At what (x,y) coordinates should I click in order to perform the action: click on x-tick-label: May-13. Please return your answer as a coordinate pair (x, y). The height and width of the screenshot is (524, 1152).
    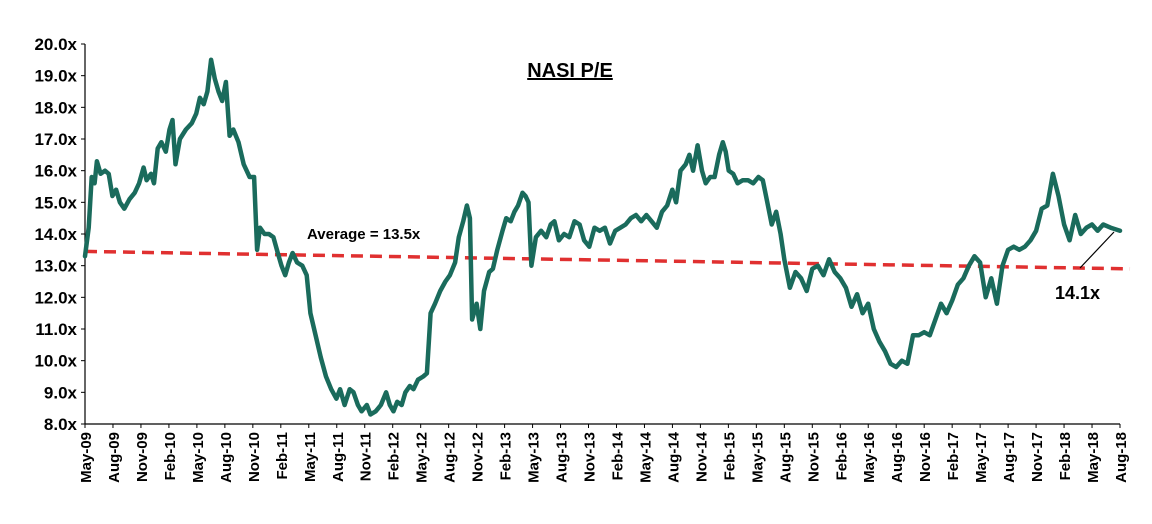
    Looking at the image, I should click on (534, 457).